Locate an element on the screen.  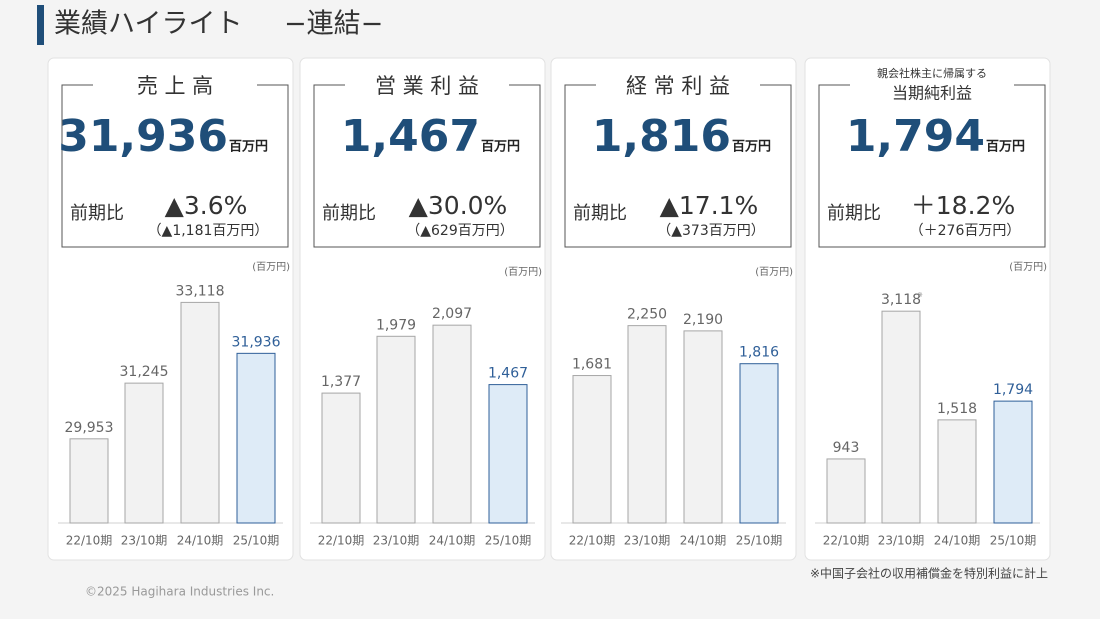
value-label: 2,190 is located at coordinates (703, 320).